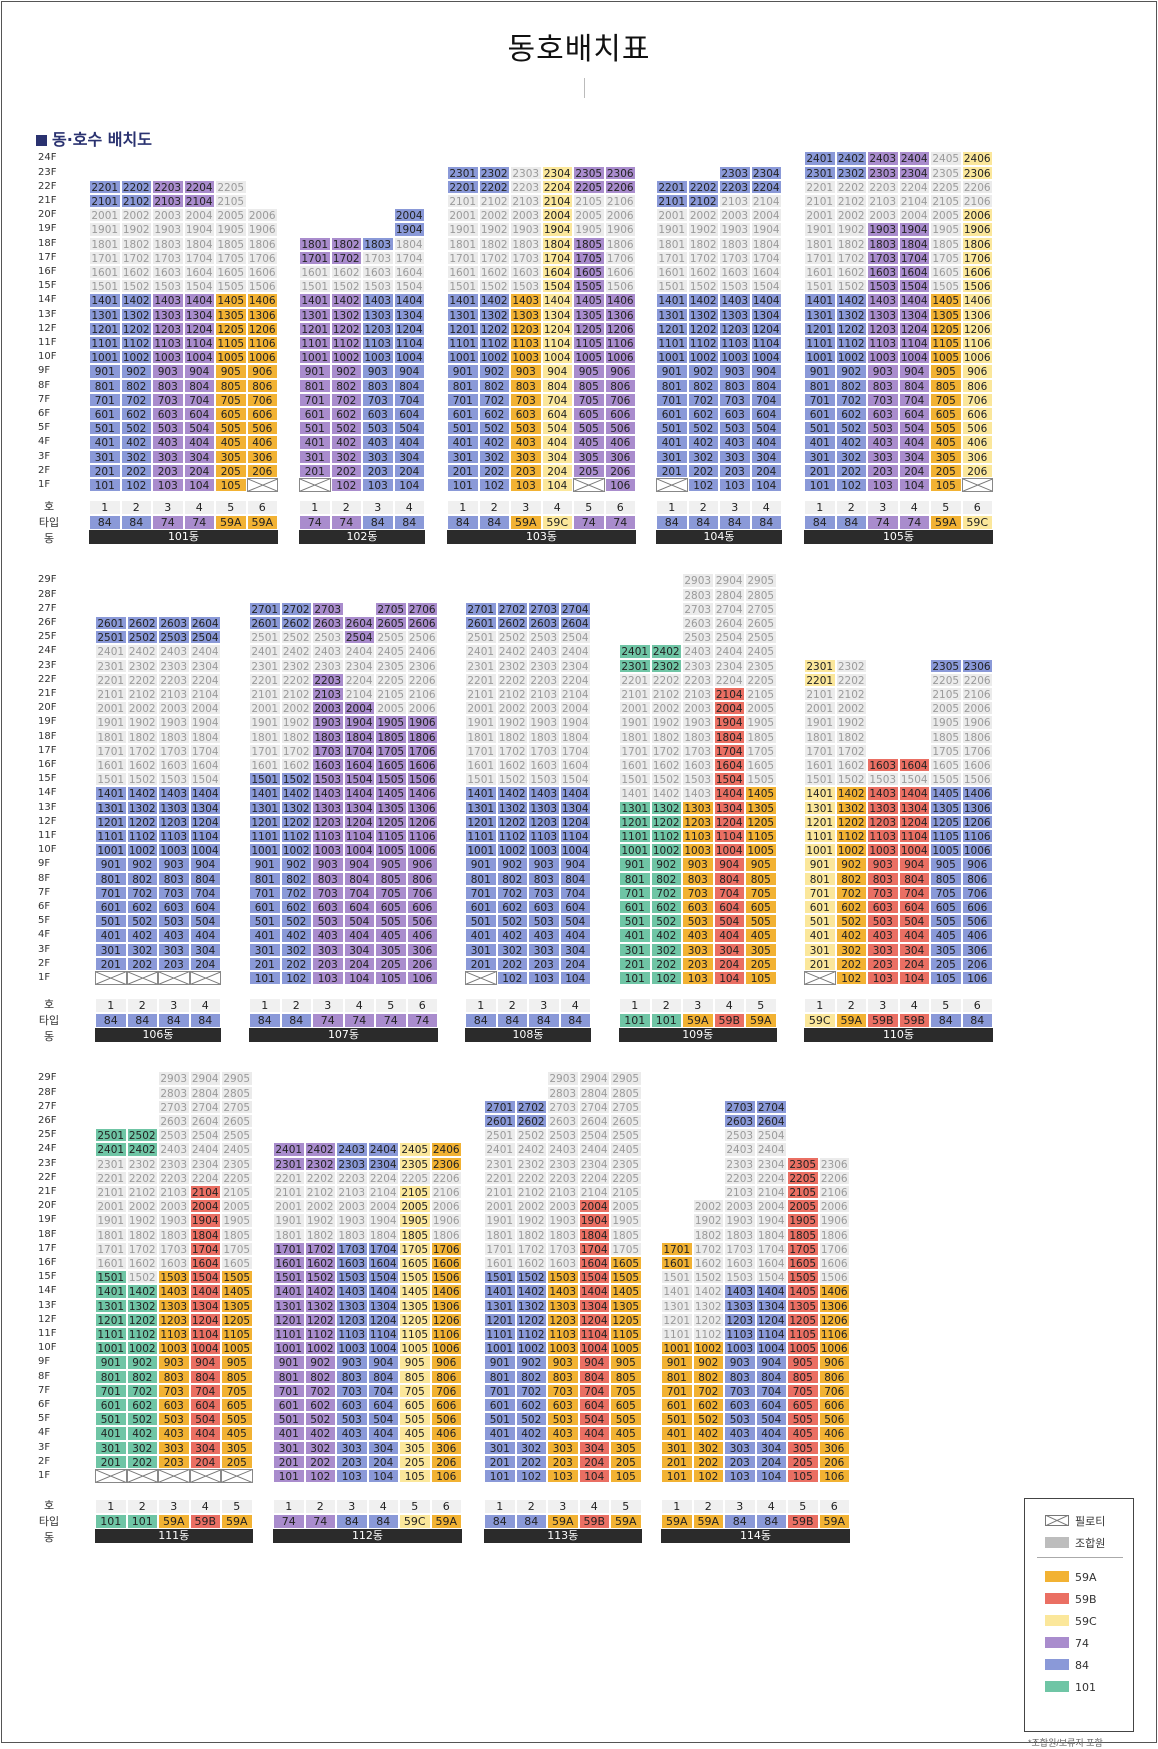 This screenshot has width=1158, height=1749. Describe the element at coordinates (446, 1305) in the screenshot. I see `unit-cell: 1306` at that location.